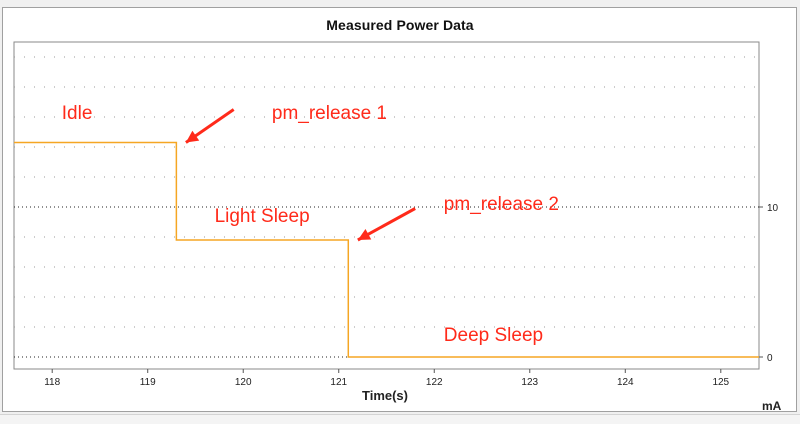 This screenshot has width=800, height=424. Describe the element at coordinates (262, 216) in the screenshot. I see `annotation-label: Light Sleep` at that location.